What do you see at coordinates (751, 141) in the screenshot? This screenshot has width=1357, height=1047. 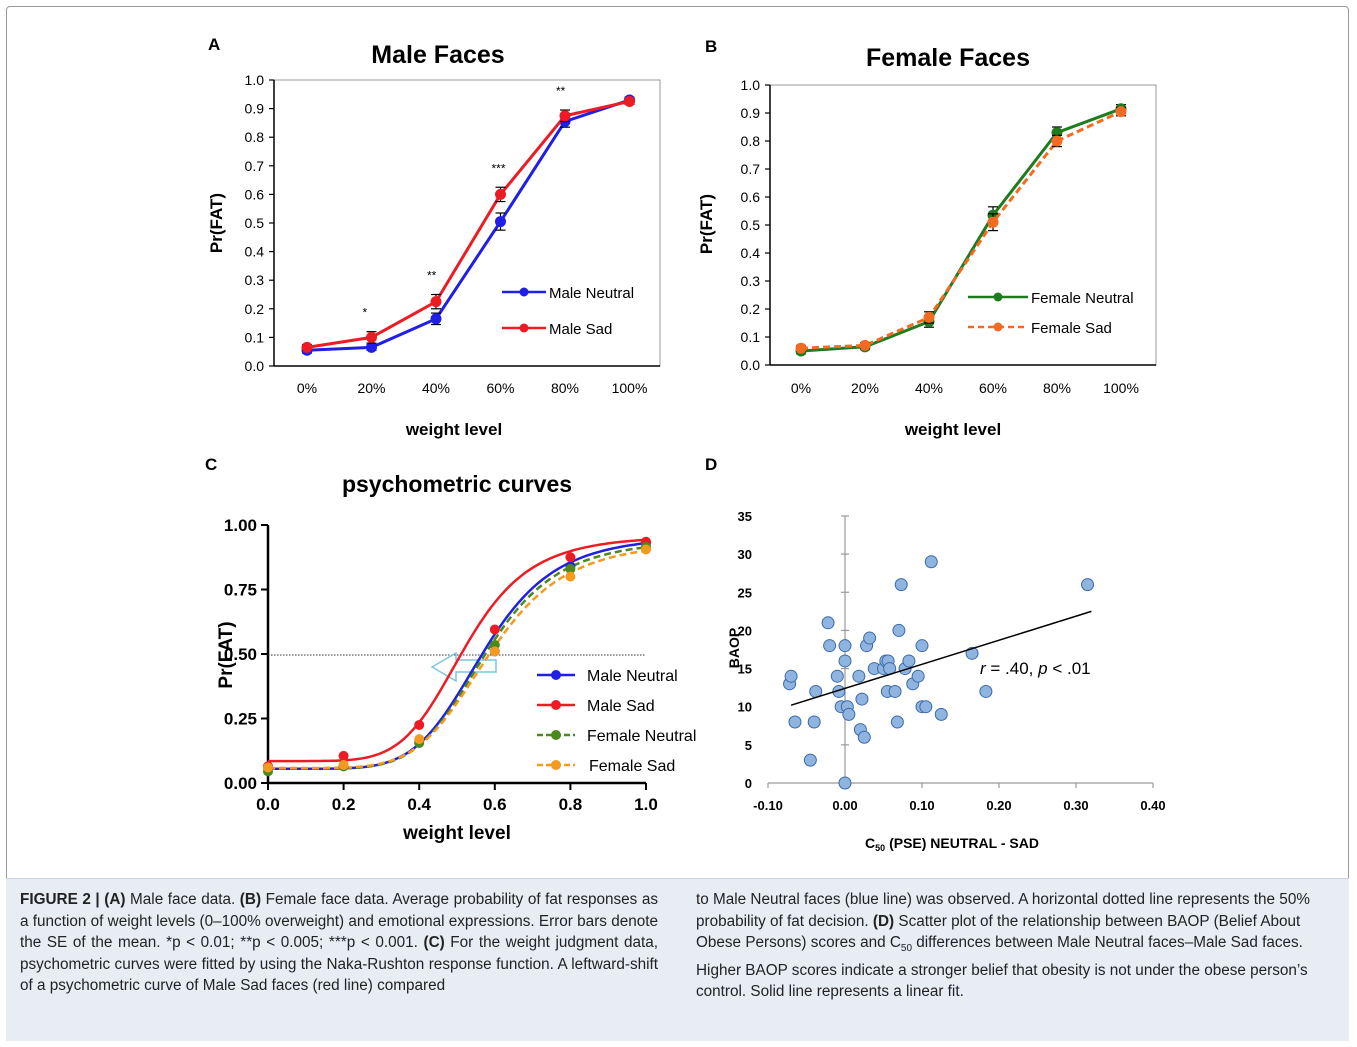 I see `y-tick-label: 0.8` at bounding box center [751, 141].